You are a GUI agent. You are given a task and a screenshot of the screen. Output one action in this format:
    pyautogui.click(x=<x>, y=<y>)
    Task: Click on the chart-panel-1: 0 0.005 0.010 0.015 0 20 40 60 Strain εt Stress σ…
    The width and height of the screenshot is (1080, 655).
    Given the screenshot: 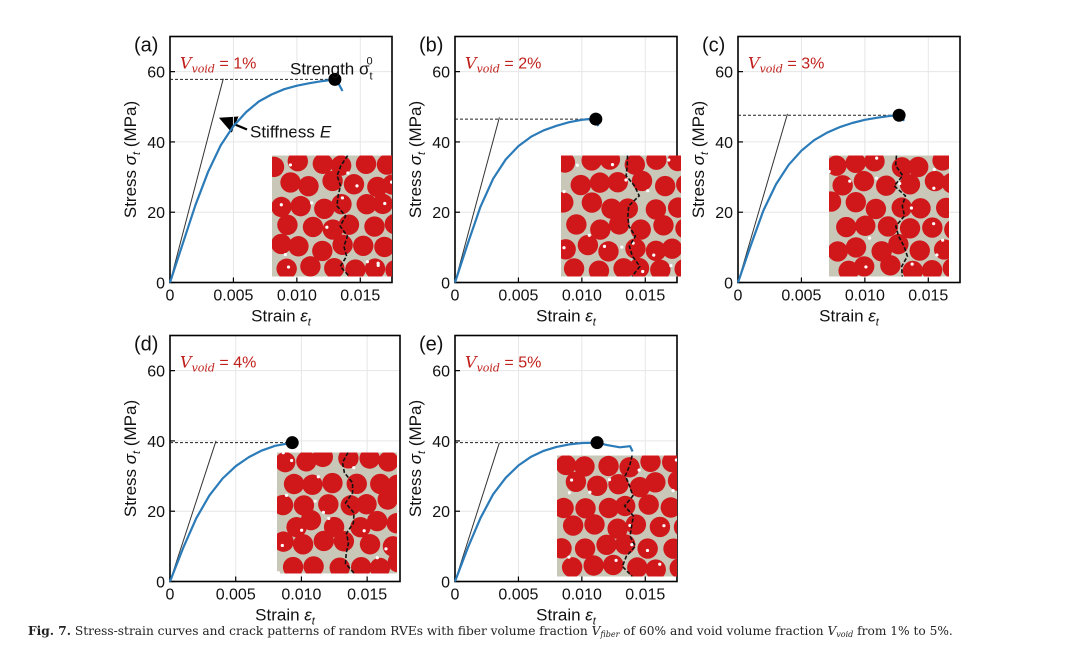 What is the action you would take?
    pyautogui.click(x=257, y=182)
    